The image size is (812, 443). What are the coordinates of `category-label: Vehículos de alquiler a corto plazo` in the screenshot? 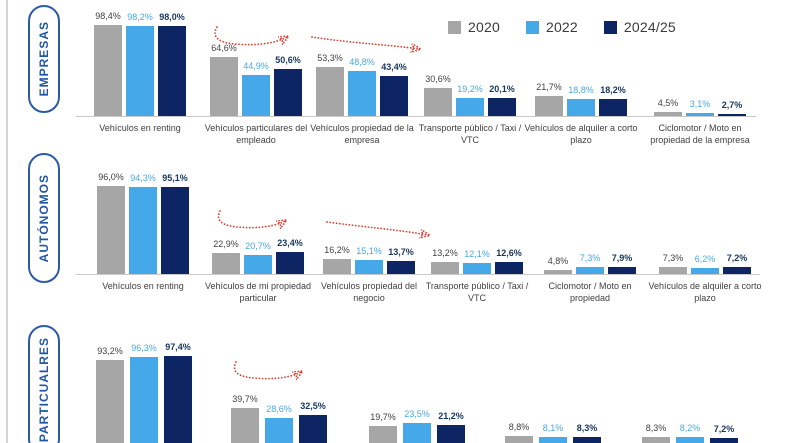 It's located at (581, 134).